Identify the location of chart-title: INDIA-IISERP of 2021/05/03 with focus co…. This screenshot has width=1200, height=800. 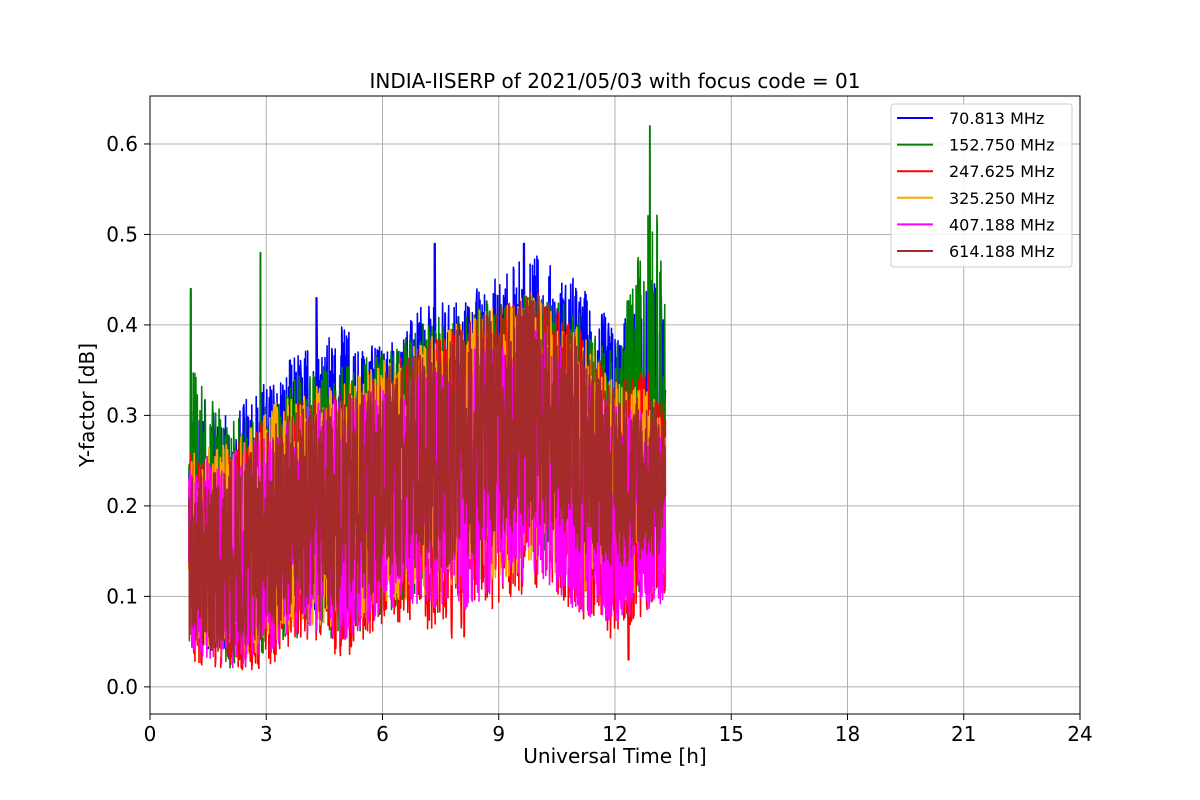
(615, 81).